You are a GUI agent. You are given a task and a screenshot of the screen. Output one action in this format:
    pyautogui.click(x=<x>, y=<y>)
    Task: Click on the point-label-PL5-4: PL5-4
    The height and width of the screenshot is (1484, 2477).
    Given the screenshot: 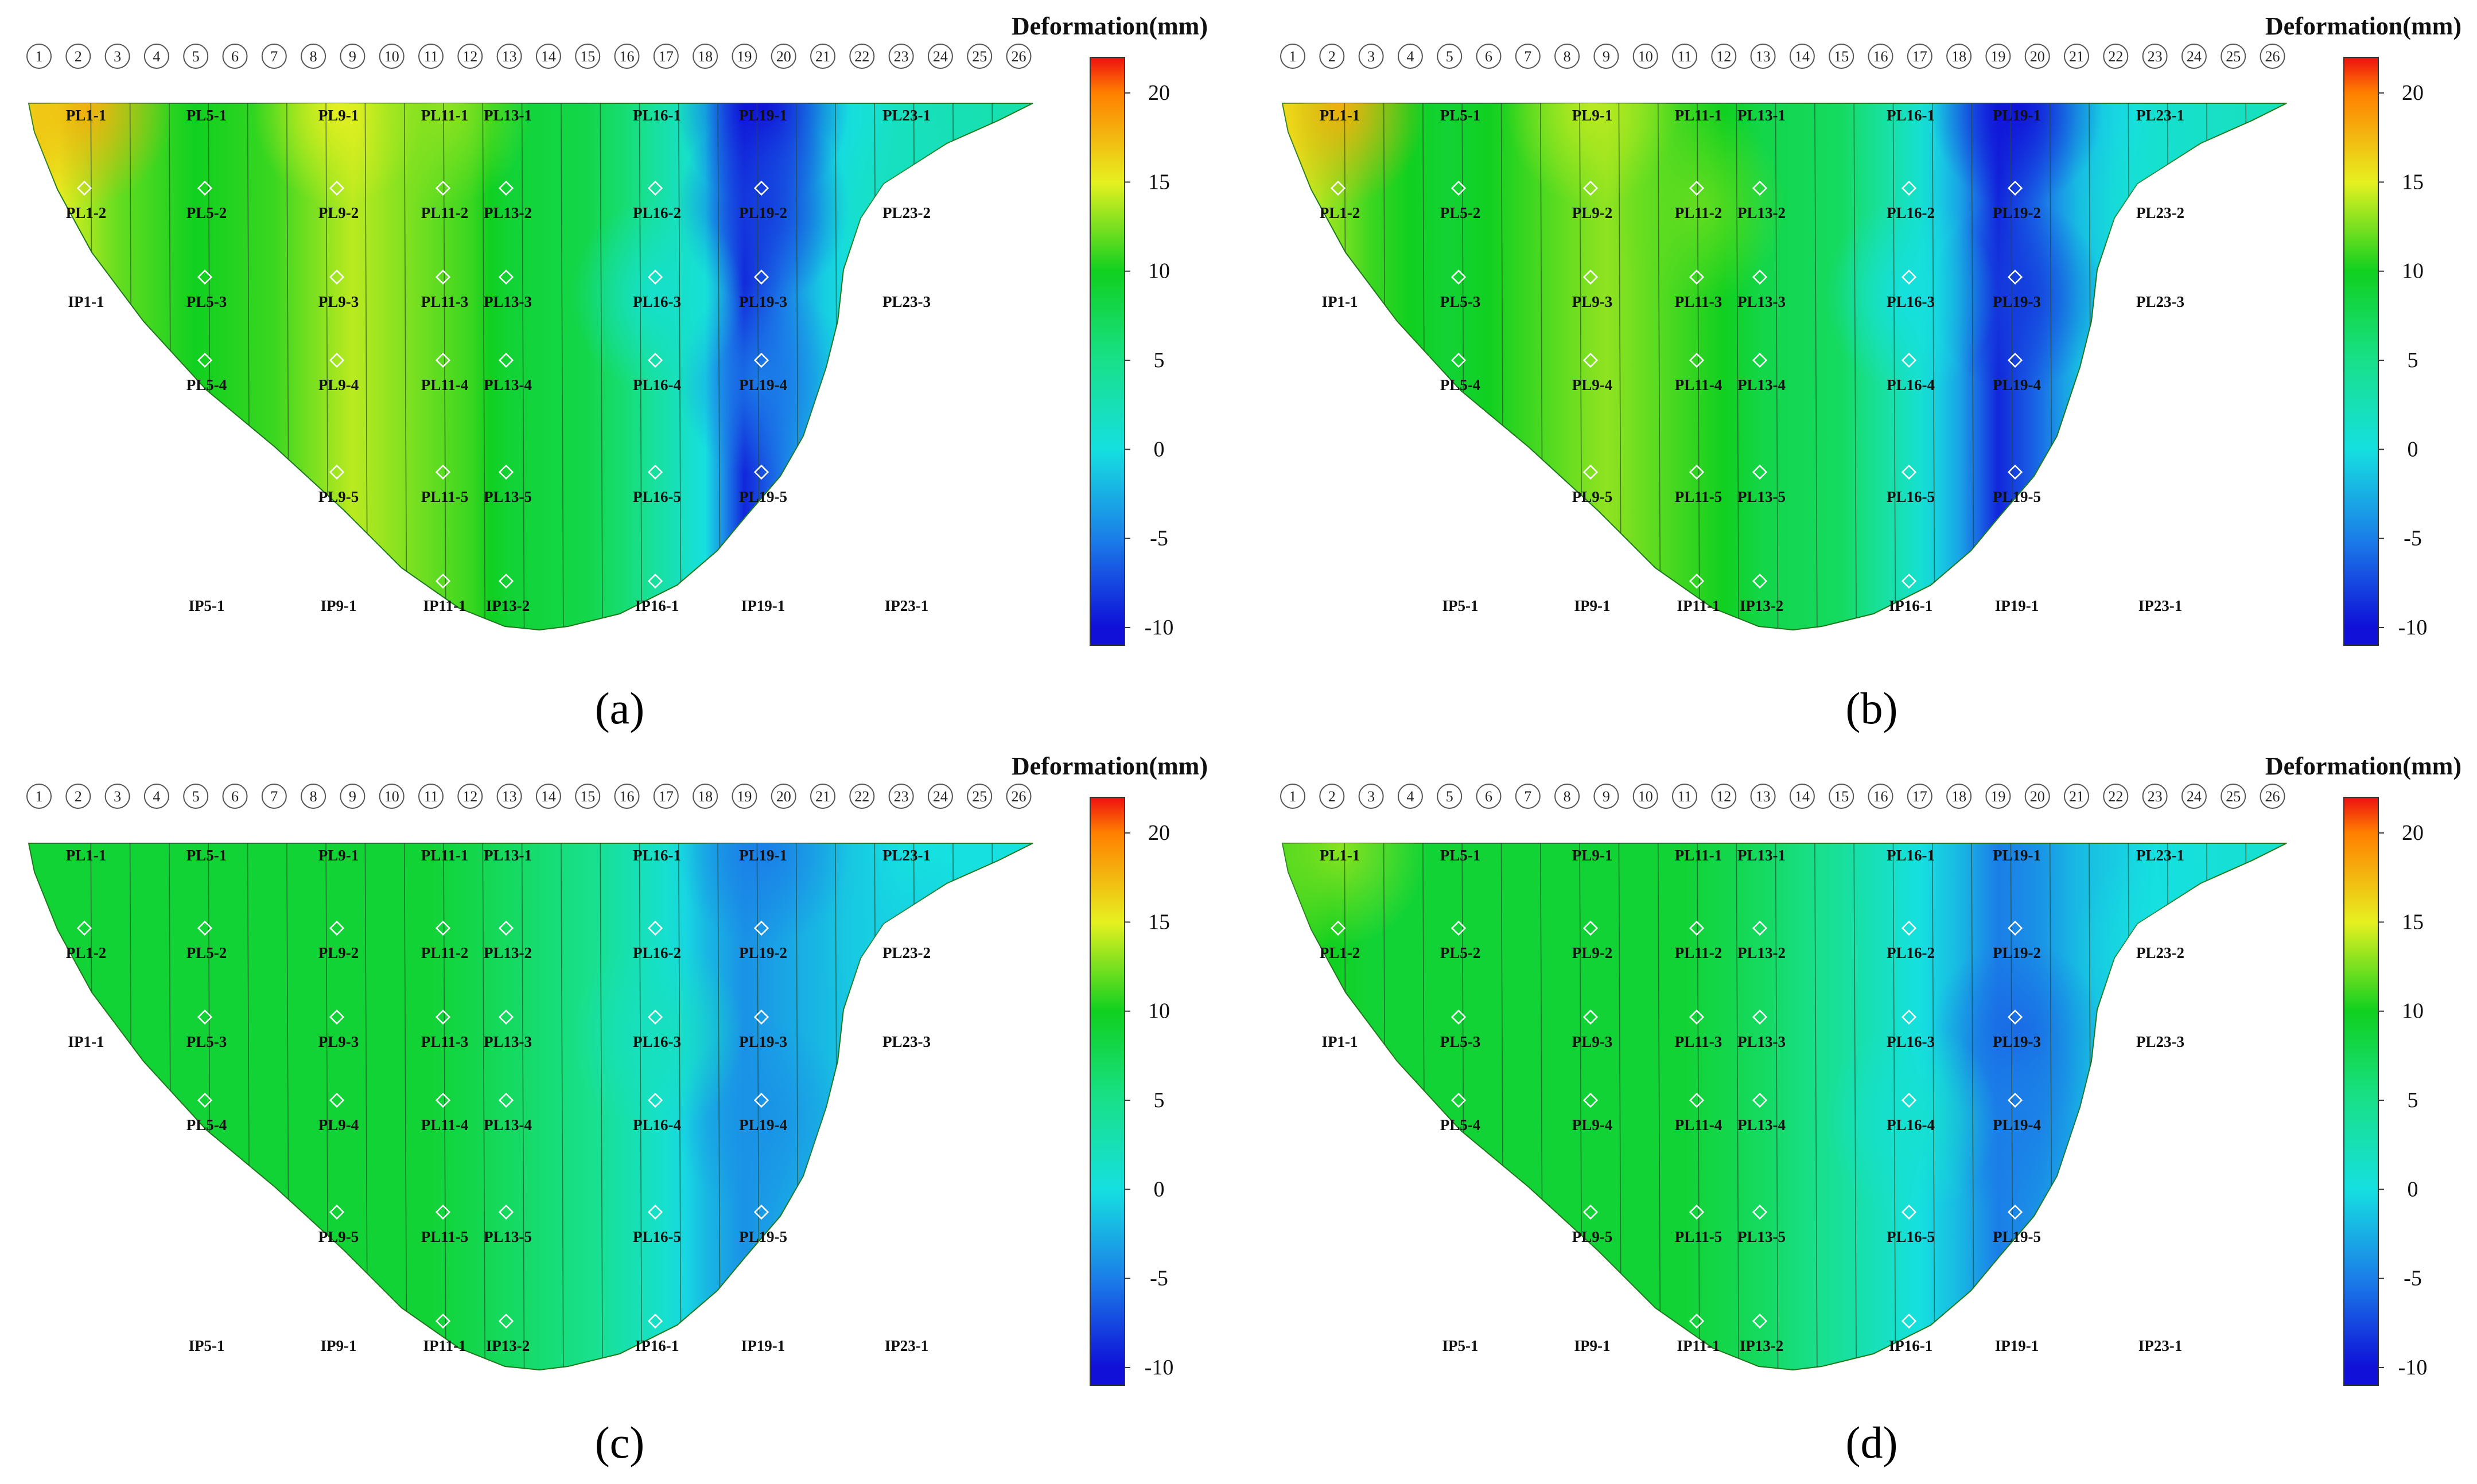 What is the action you would take?
    pyautogui.click(x=1460, y=385)
    